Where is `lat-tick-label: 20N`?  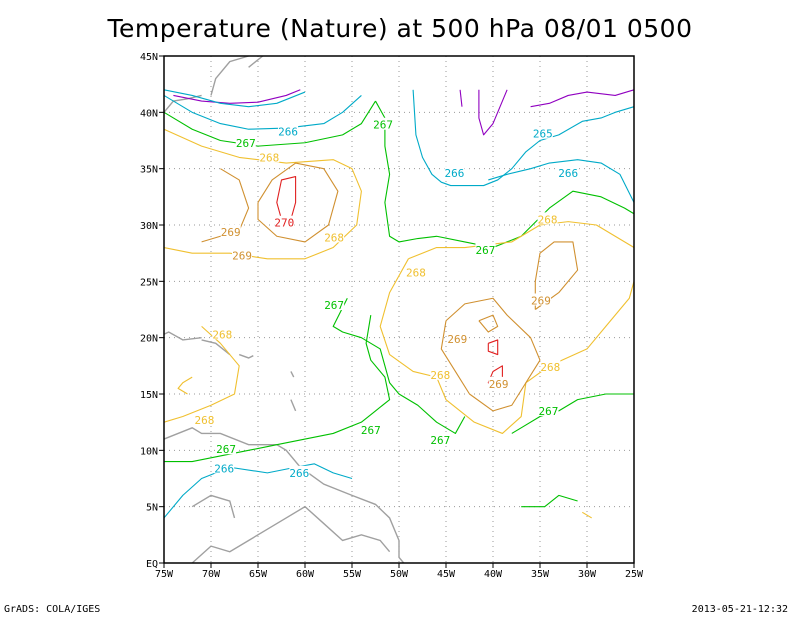
lat-tick-label: 20N is located at coordinates (149, 339).